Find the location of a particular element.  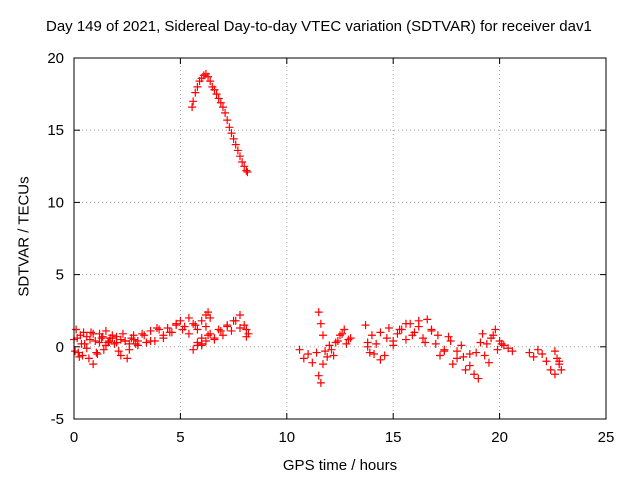

y-tick-label: 15 is located at coordinates (55, 130).